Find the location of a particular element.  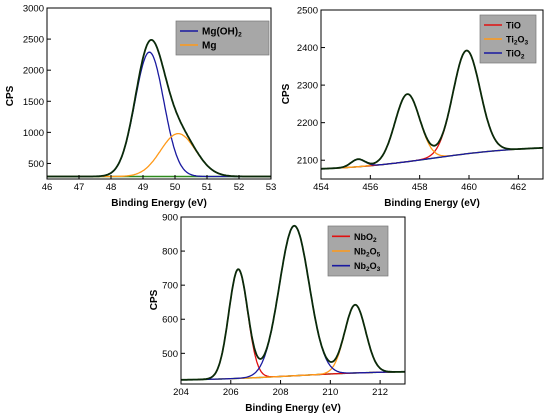

peak-nbo2-line is located at coordinates (292, 324).